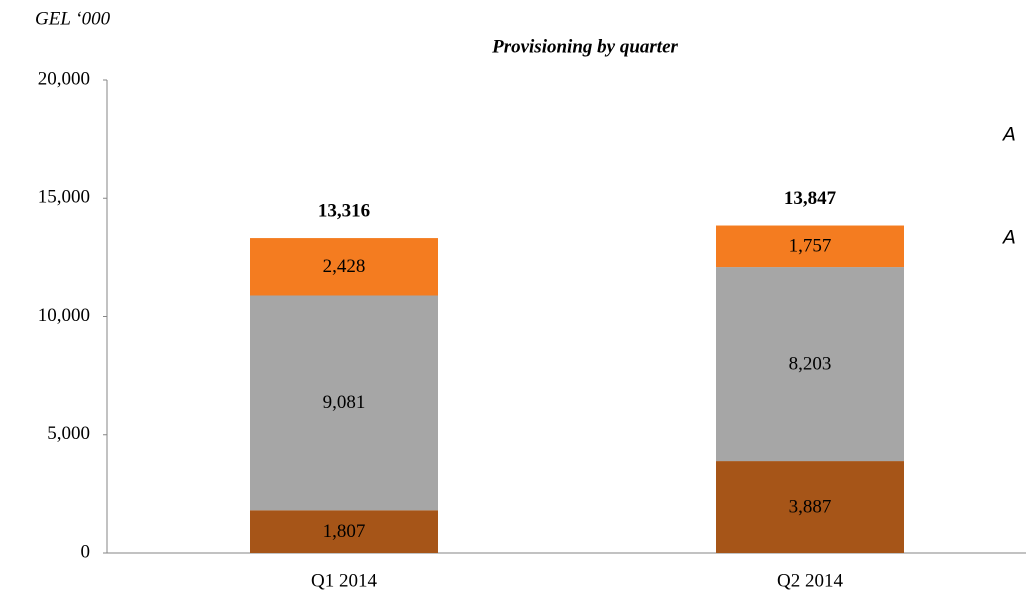  I want to click on x-tick-label: Q1 2014, so click(344, 580).